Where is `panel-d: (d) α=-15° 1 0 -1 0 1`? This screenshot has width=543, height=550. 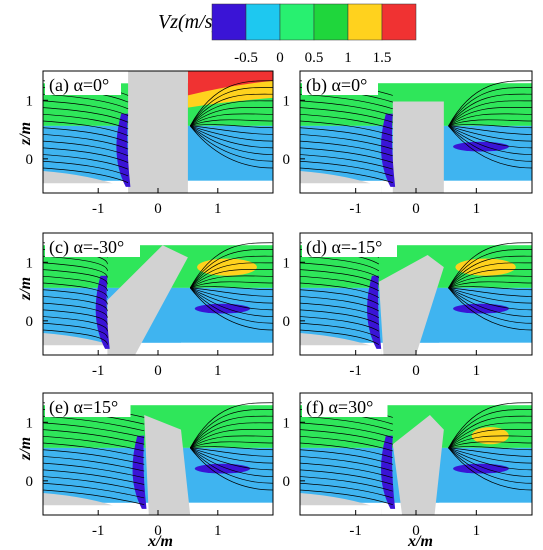 panel-d: (d) α=-15° 1 0 -1 0 1 is located at coordinates (408, 305).